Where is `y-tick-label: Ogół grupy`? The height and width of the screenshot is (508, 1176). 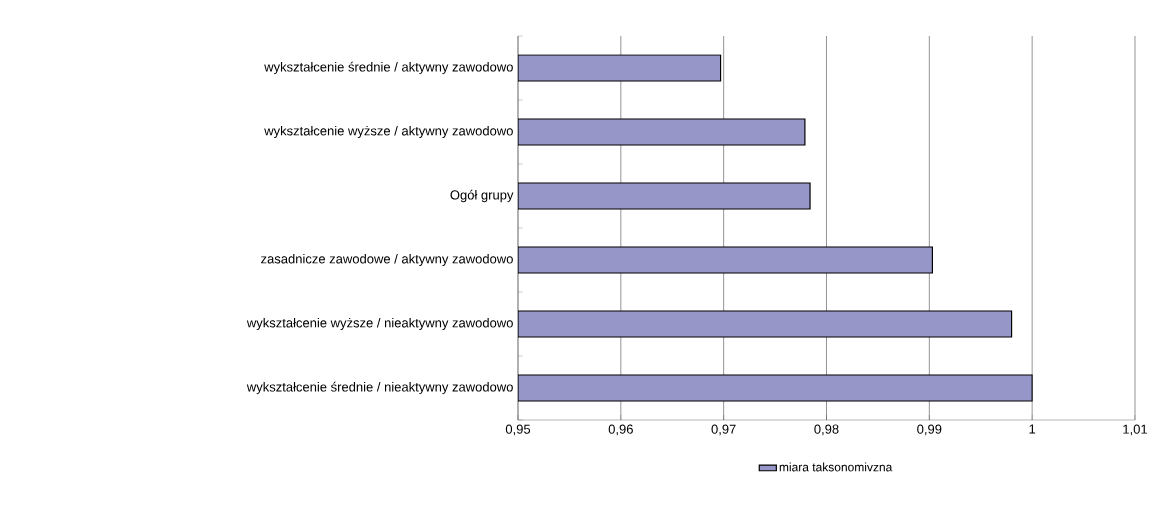 y-tick-label: Ogół grupy is located at coordinates (482, 196).